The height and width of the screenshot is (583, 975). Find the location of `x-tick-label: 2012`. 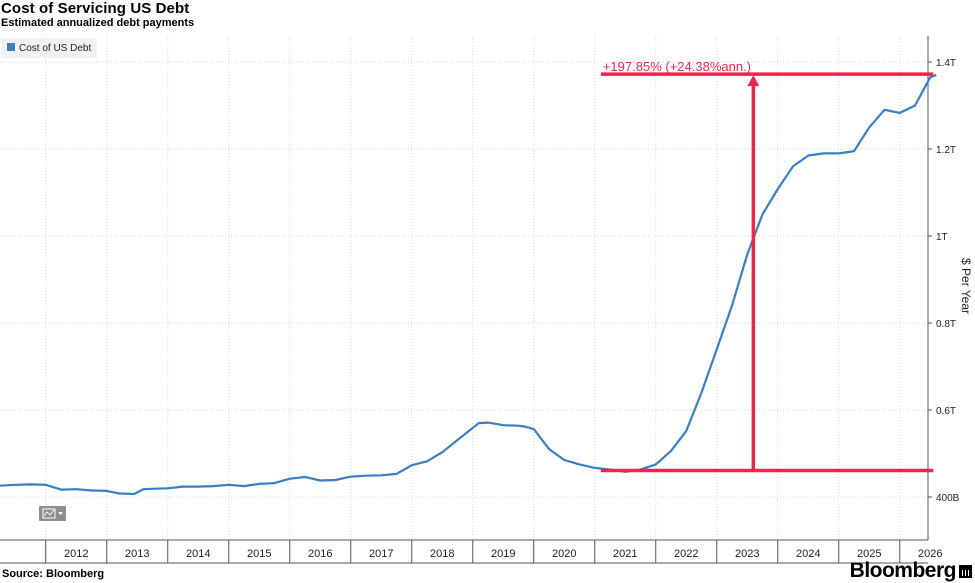

x-tick-label: 2012 is located at coordinates (76, 554).